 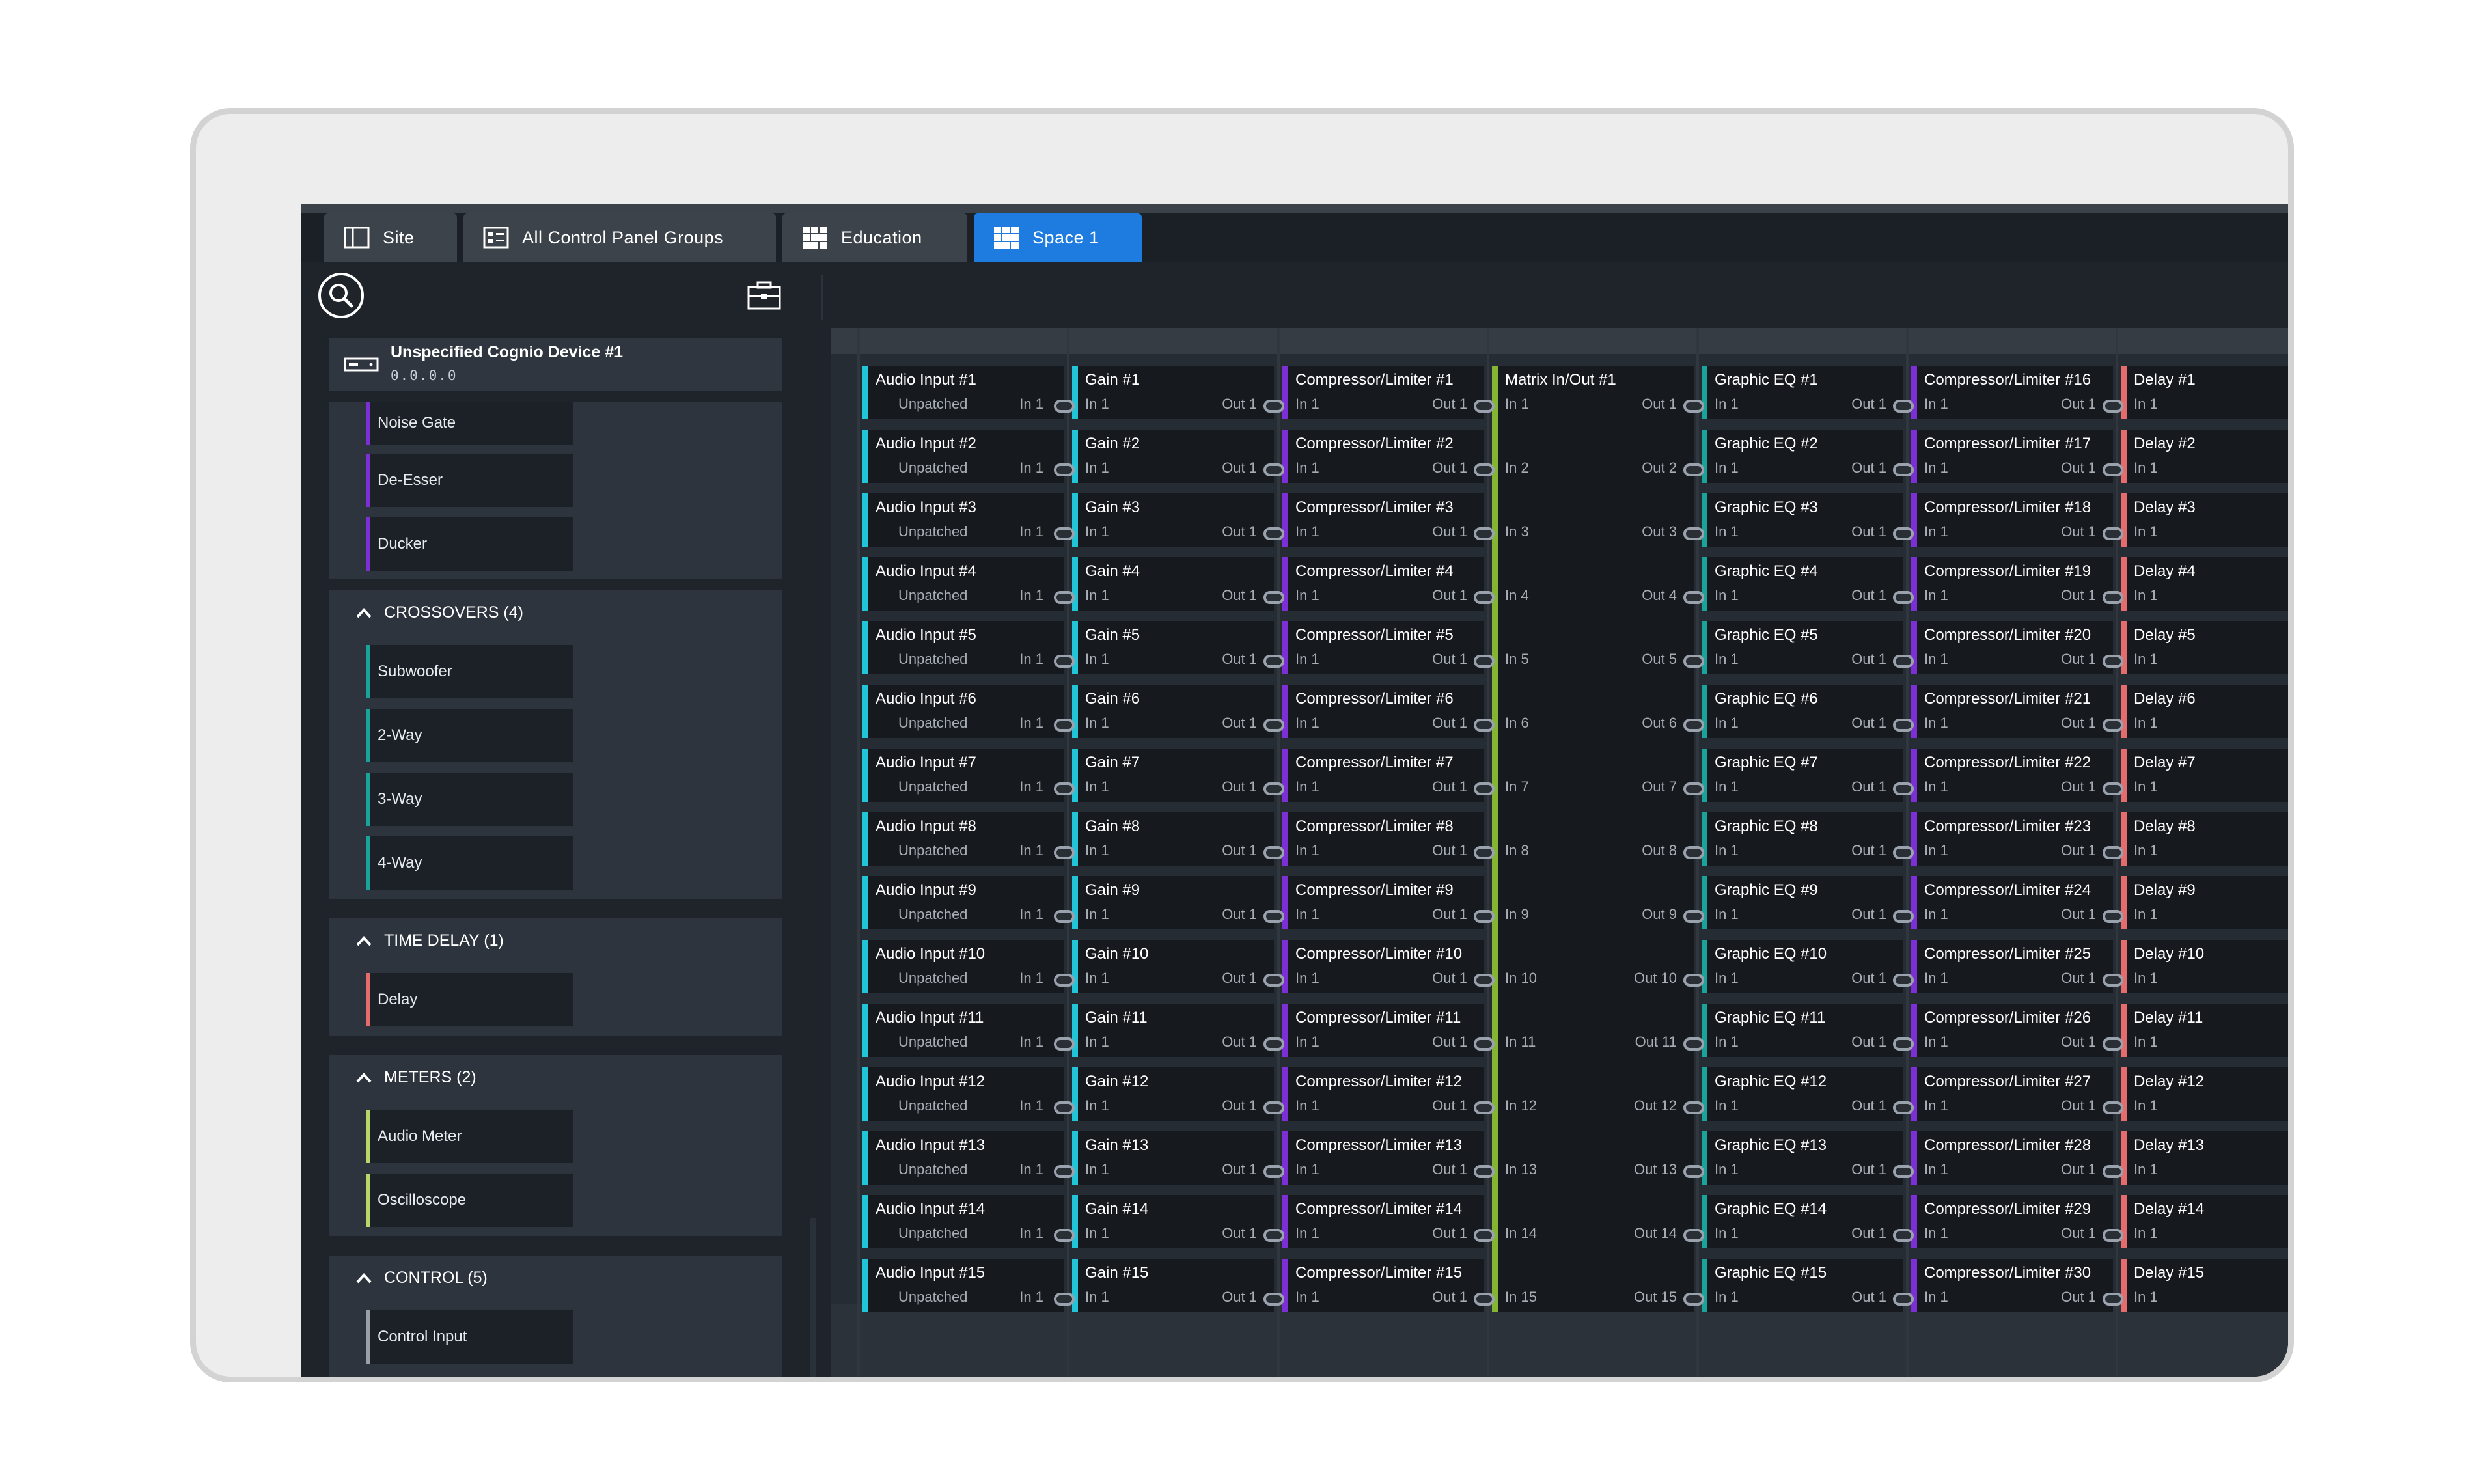 I want to click on dsp-block: Delay #6In 1Ou, so click(x=2204, y=711).